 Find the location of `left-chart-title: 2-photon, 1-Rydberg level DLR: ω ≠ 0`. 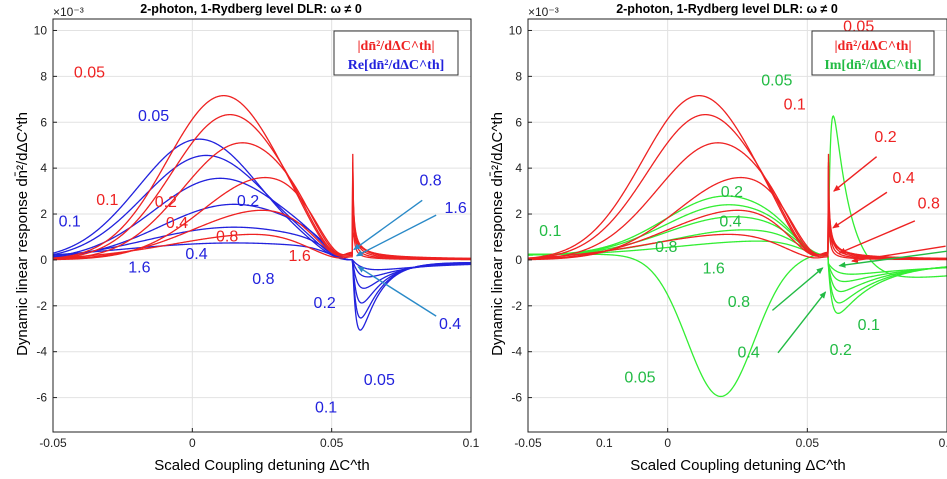

left-chart-title: 2-photon, 1-Rydberg level DLR: ω ≠ 0 is located at coordinates (251, 9).